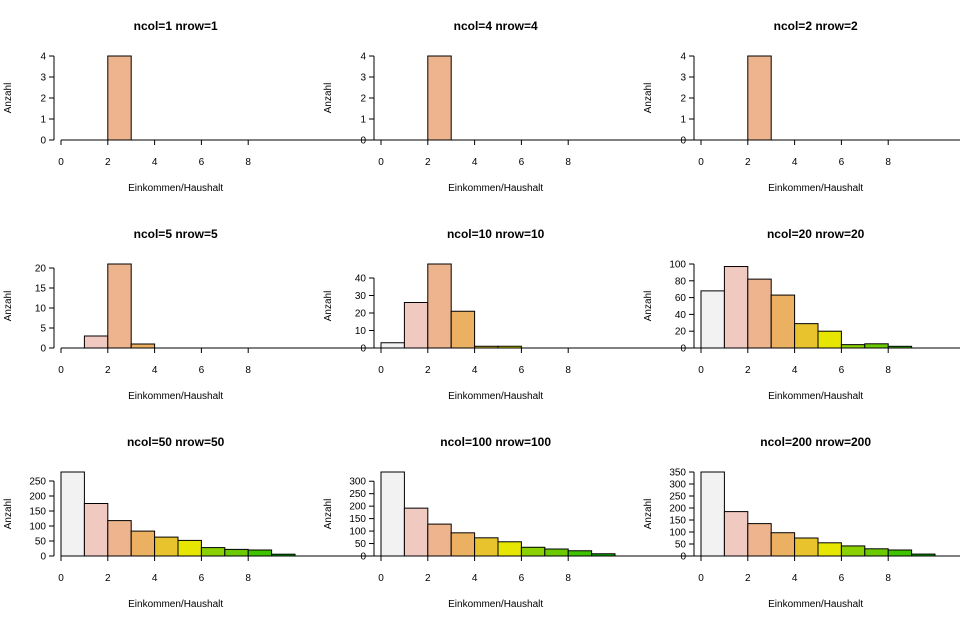 The height and width of the screenshot is (624, 960). Describe the element at coordinates (677, 485) in the screenshot. I see `y-tick-label: 300` at that location.